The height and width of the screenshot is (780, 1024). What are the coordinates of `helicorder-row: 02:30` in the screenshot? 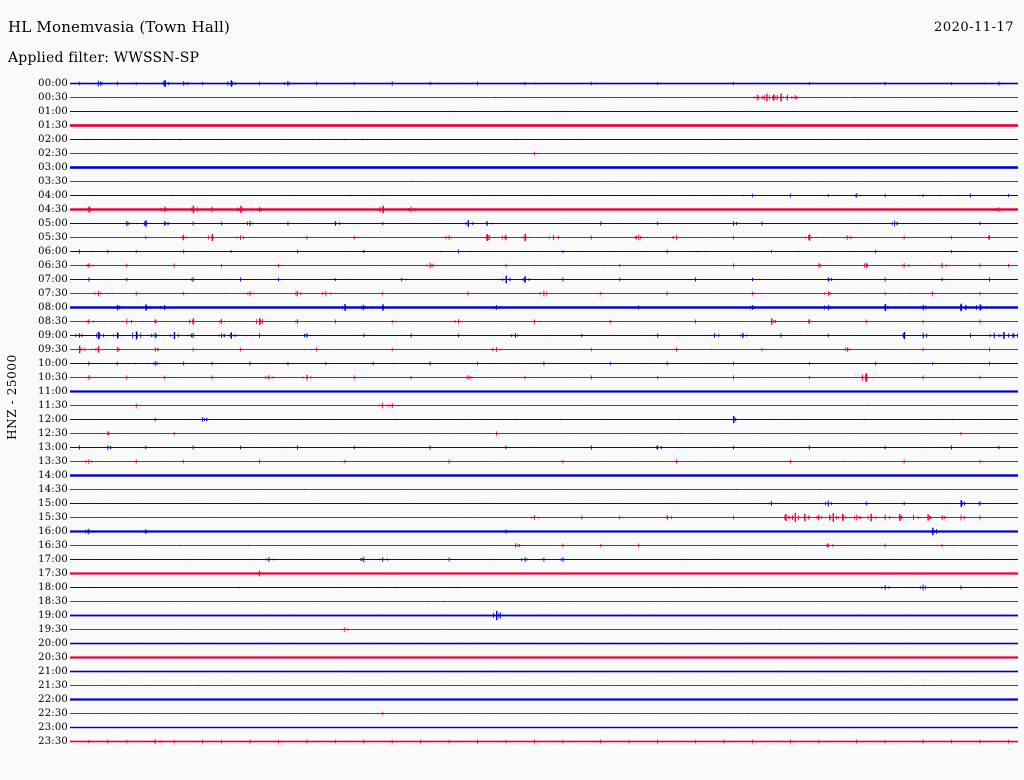 It's located at (512, 155).